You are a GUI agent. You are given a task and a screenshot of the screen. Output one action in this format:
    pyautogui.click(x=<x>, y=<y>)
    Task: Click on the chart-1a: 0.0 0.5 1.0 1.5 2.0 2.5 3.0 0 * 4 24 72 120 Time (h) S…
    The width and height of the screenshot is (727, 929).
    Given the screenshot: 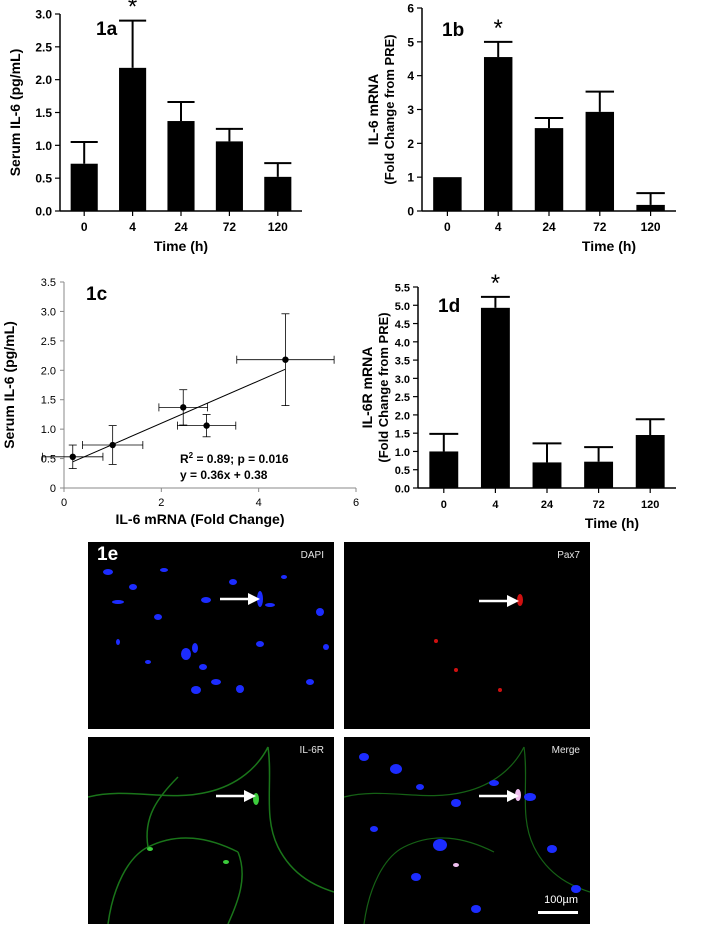 What is the action you would take?
    pyautogui.click(x=154, y=127)
    